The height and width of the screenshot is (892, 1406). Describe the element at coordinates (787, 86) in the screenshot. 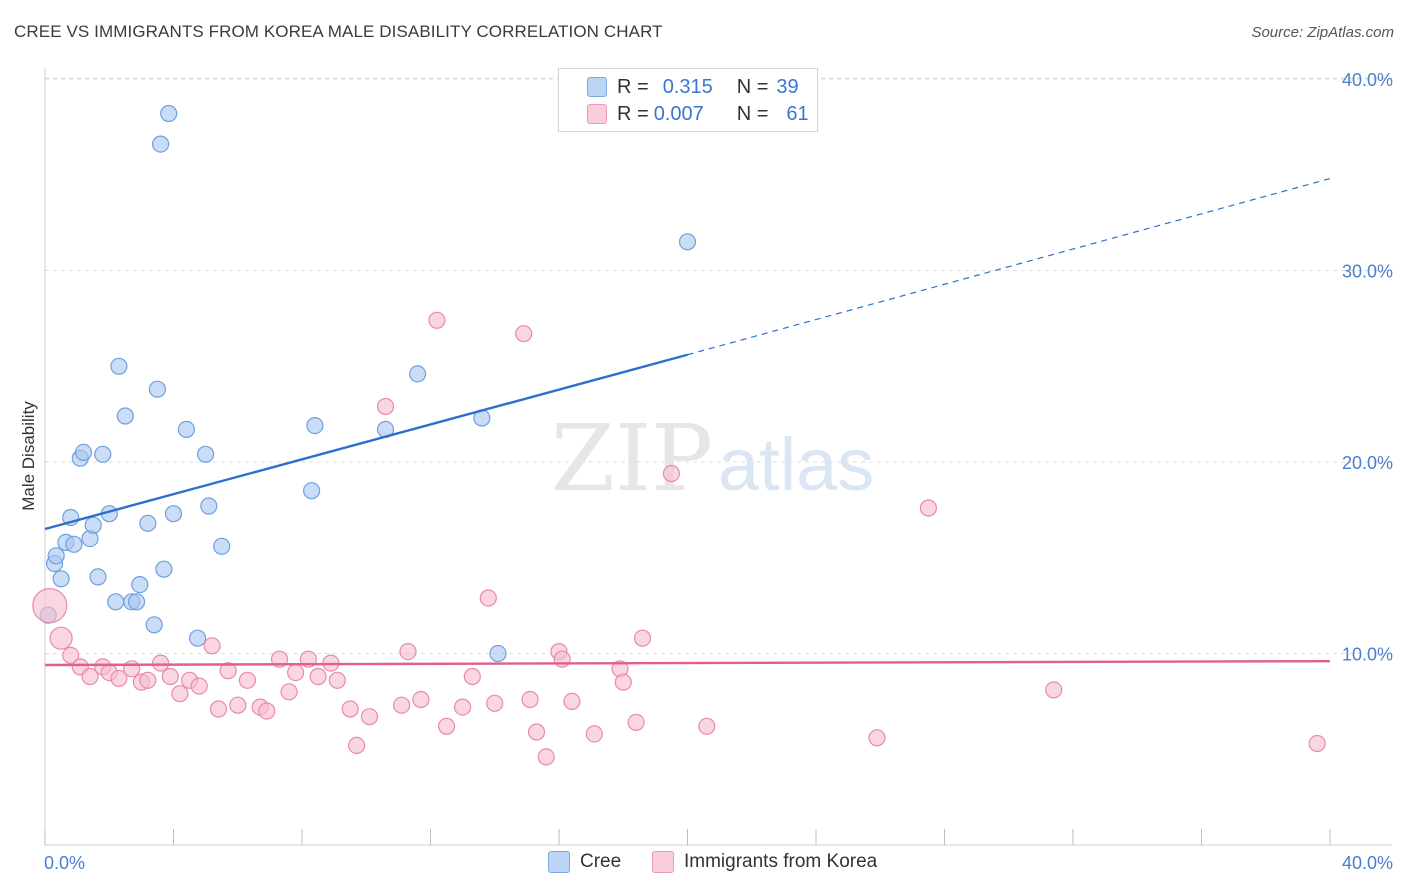

I see `legend-n-value: 39` at that location.